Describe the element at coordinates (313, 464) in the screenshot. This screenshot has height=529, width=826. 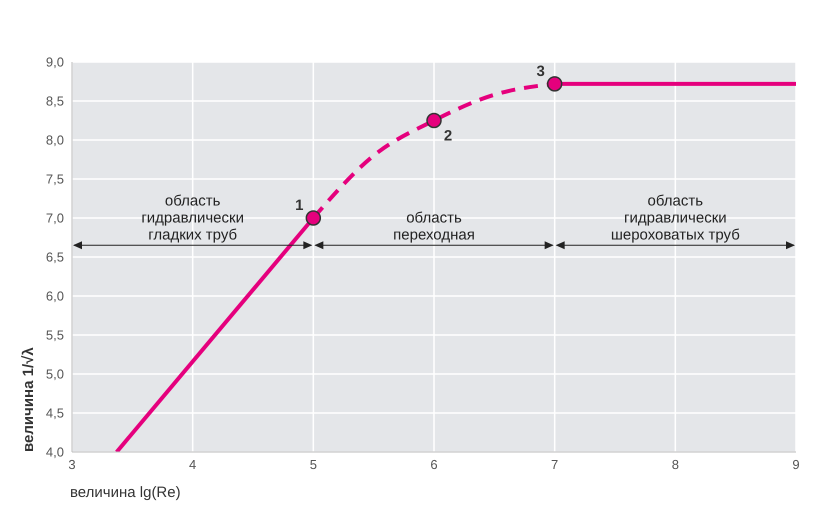
I see `x-tick-label: 5` at that location.